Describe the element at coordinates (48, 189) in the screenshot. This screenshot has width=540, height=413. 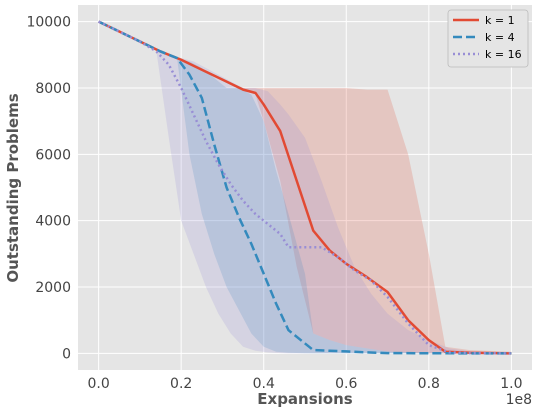
I see `y-tick-labels: 0 2000 4000 6000 8000 10000` at that location.